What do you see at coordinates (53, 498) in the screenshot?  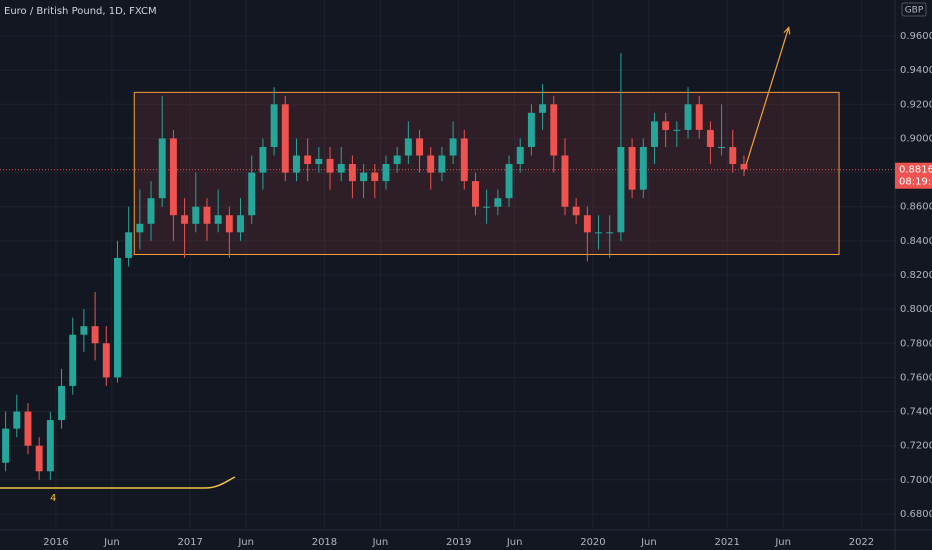 I see `annotation: 4` at bounding box center [53, 498].